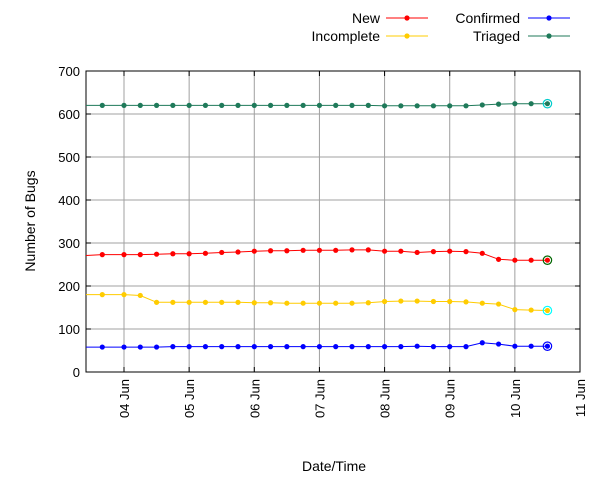  I want to click on x-tick-label: 11 Jun, so click(580, 398).